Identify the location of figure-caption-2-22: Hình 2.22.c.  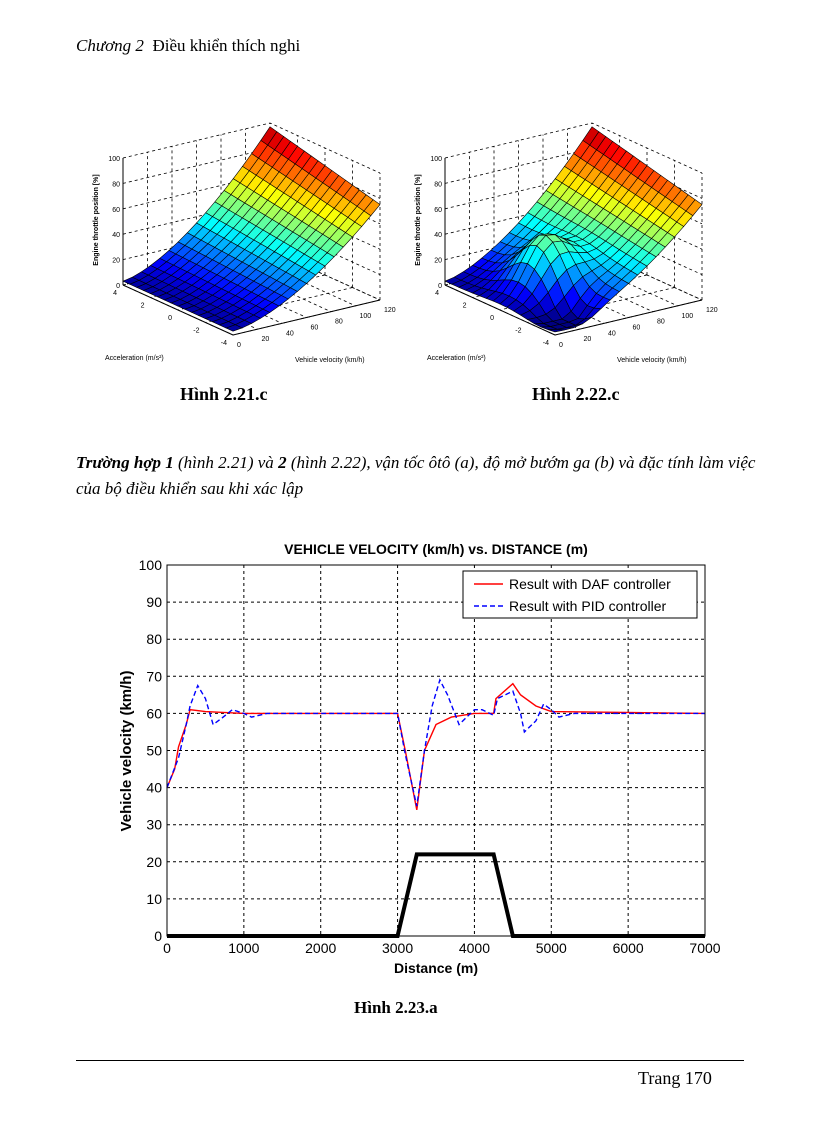
(576, 394).